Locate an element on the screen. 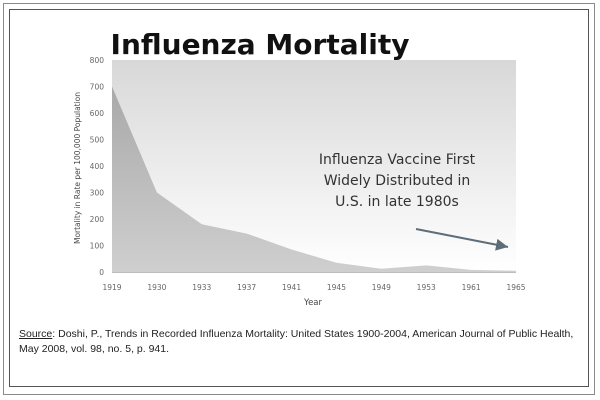  y-tick-label: 300 is located at coordinates (97, 193).